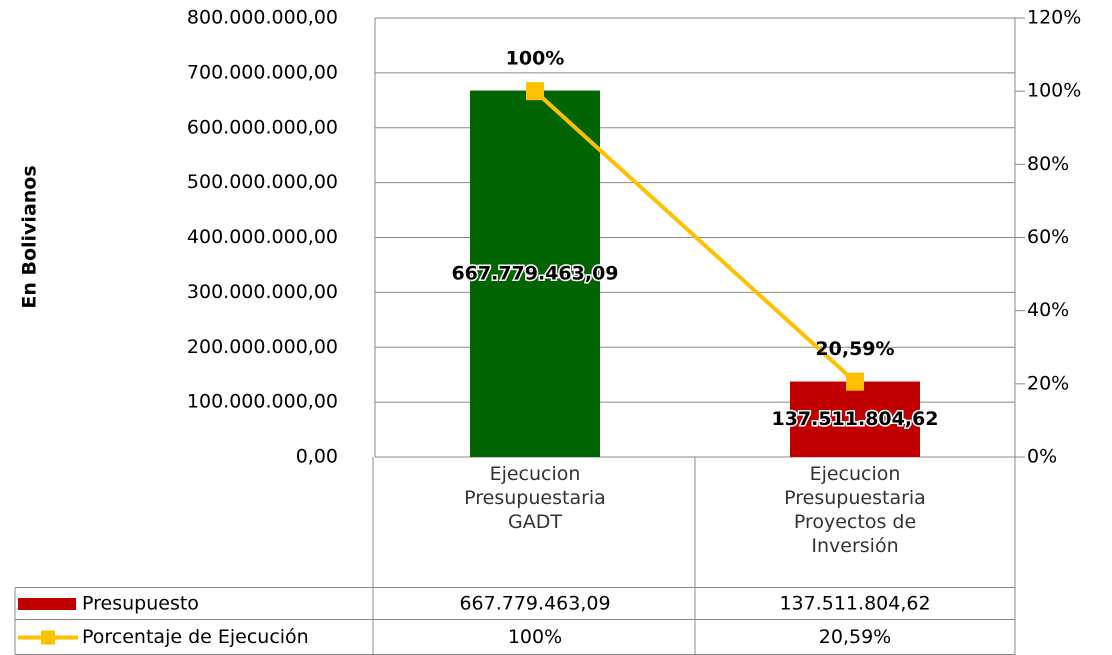 Image resolution: width=1112 pixels, height=655 pixels. I want to click on y-tick-label: 400.000.000,00, so click(262, 237).